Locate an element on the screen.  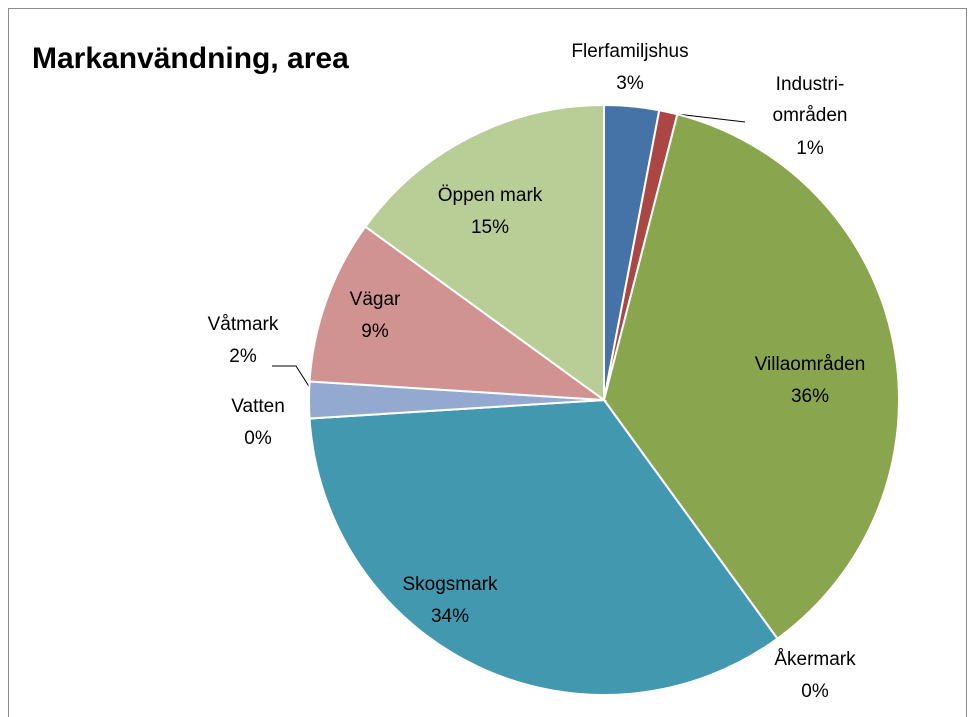
slice-label: Vägar is located at coordinates (375, 299).